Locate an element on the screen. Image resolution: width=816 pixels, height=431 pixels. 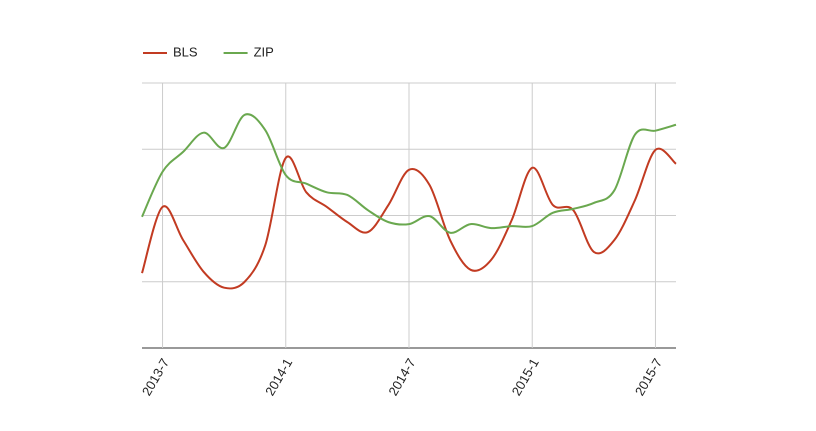
x-tick-label: 2014-1 is located at coordinates (278, 377).